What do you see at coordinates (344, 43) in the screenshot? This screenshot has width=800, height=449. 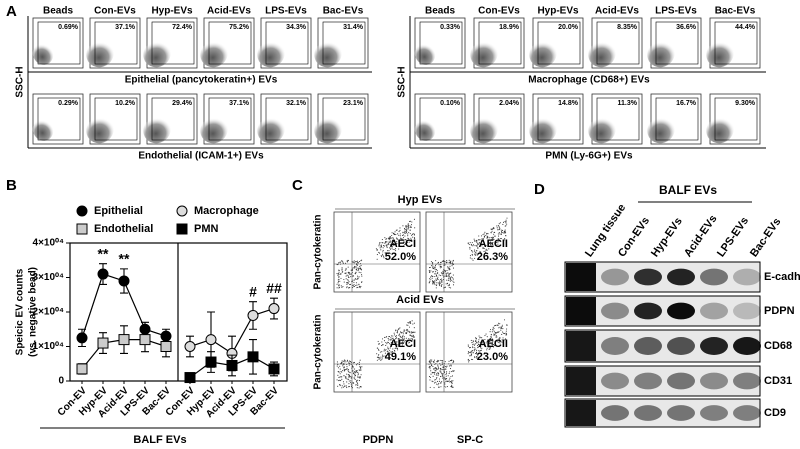 I see `gate` at bounding box center [344, 43].